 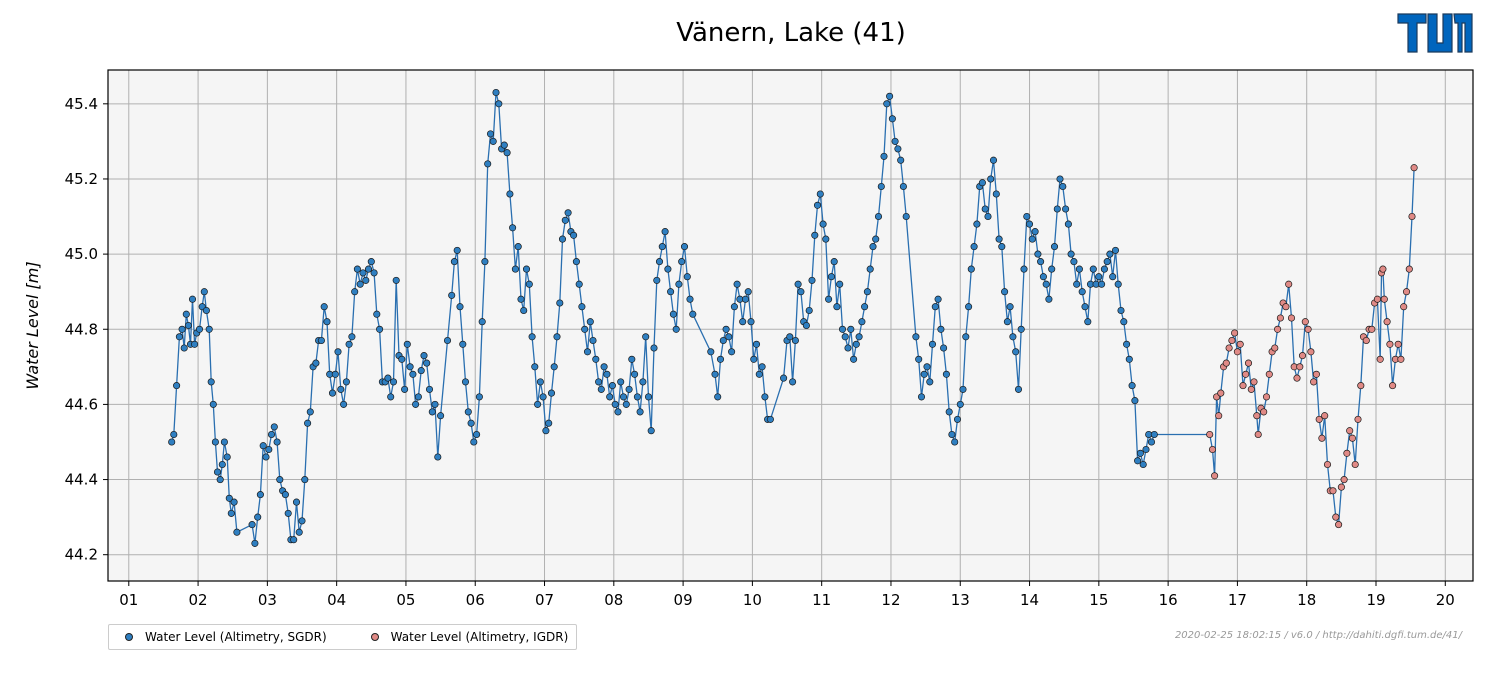 I want to click on x-tick-label: 17, so click(x=1237, y=600).